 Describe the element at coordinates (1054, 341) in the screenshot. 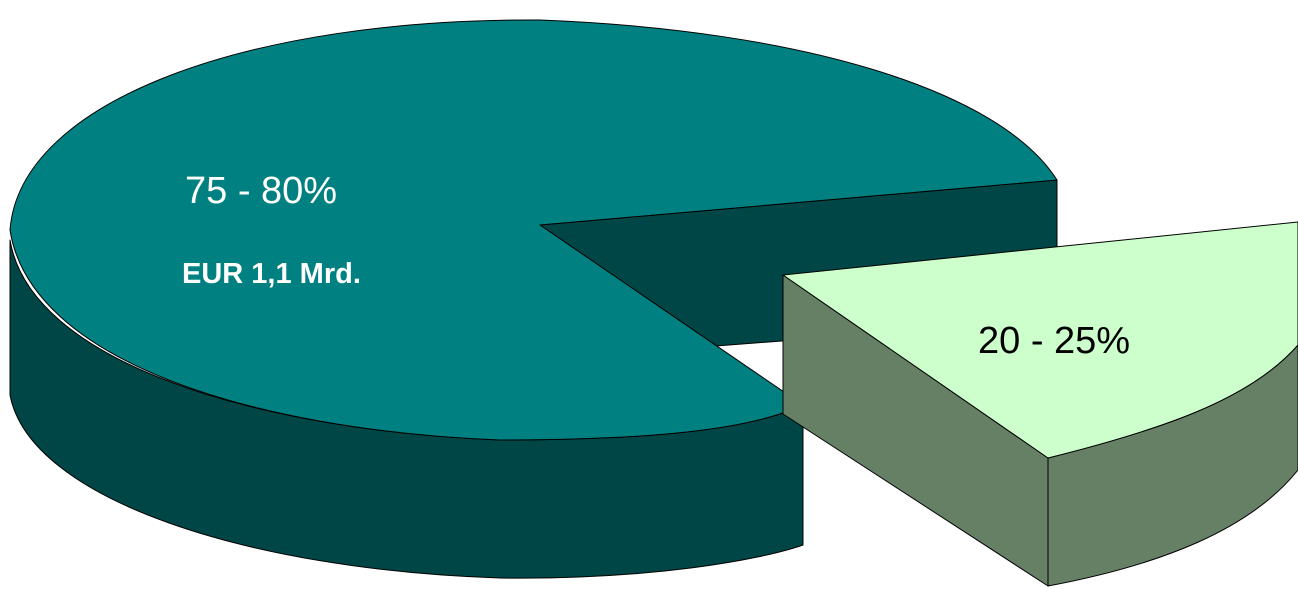

I see `slice-label-small: 20 - 25%` at that location.